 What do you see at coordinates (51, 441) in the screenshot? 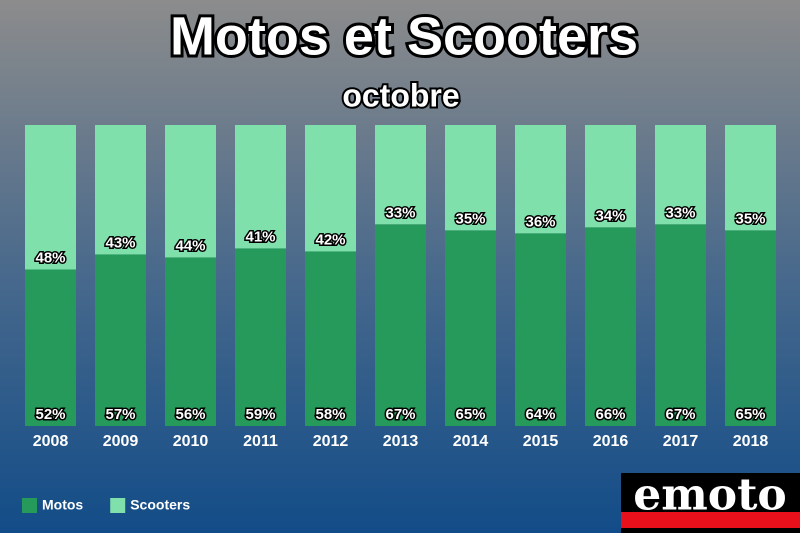
I see `x-tick-label: 2008` at bounding box center [51, 441].